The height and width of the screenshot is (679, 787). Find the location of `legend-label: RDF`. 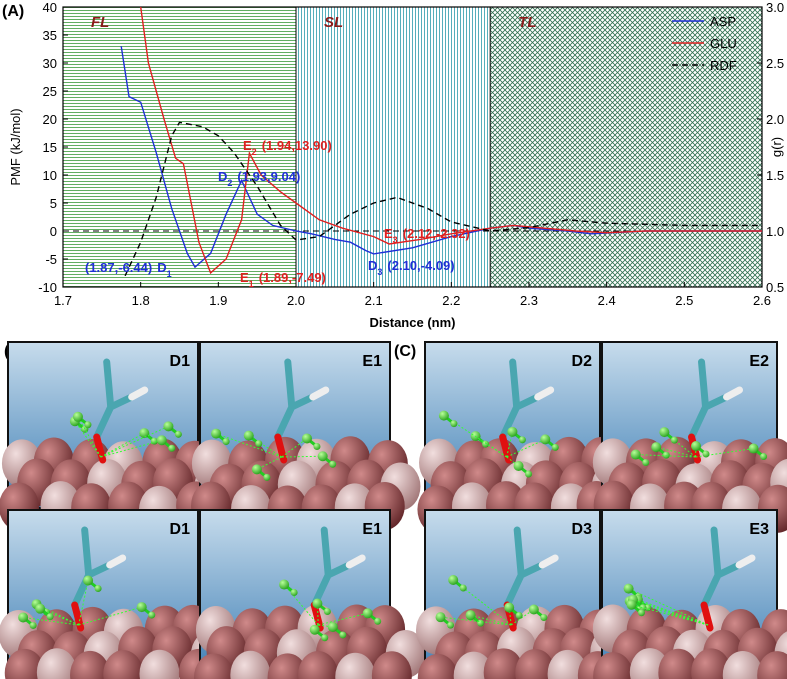

legend-label: RDF is located at coordinates (723, 65).